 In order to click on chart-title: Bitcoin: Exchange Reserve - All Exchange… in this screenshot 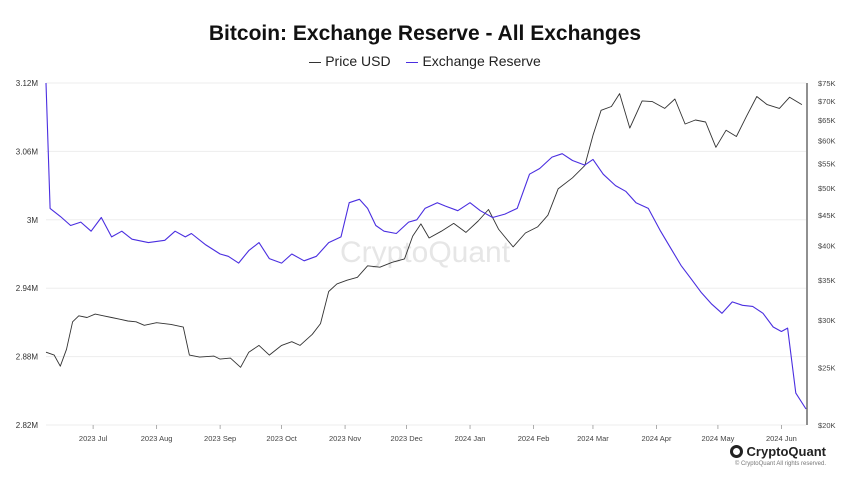, I will do `click(425, 33)`.